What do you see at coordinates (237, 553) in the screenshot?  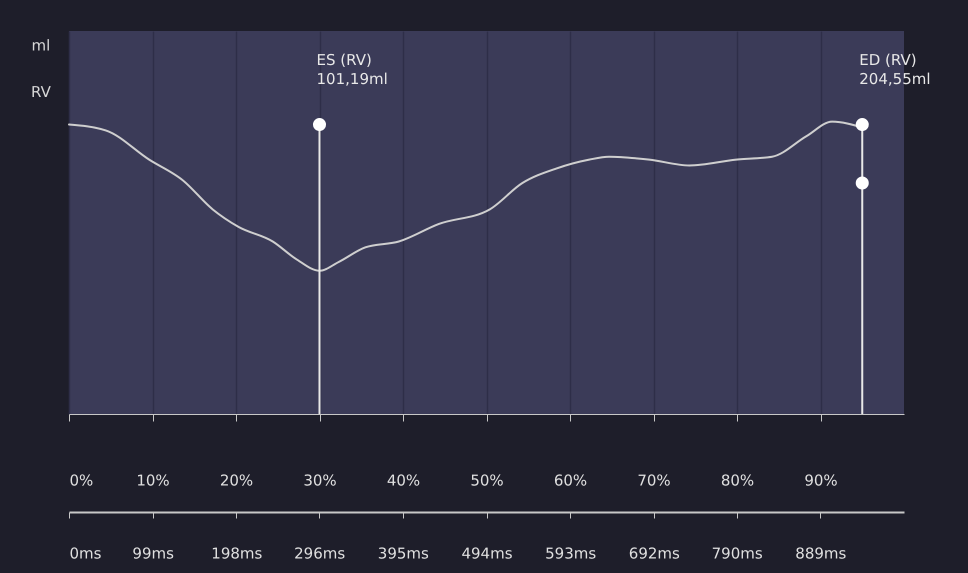 I see `x2-tick-label: 198ms` at bounding box center [237, 553].